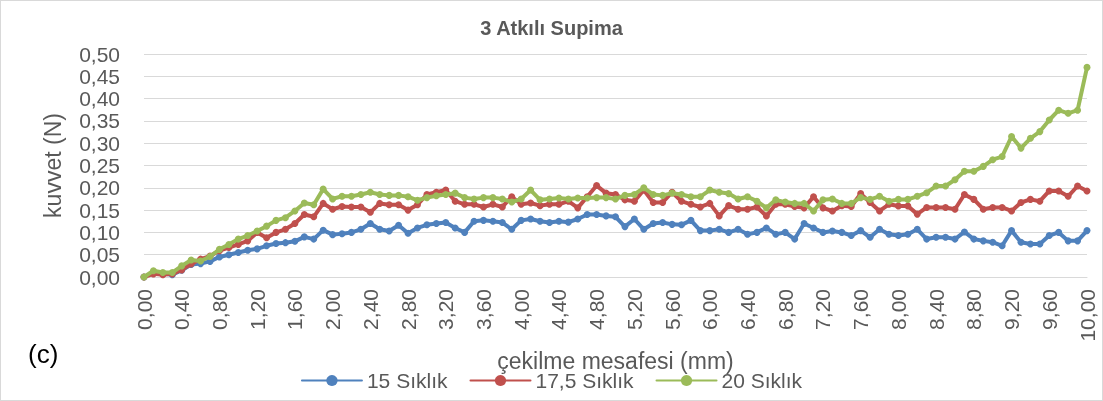  What do you see at coordinates (219, 309) in the screenshot?
I see `x-tick-label: 0,80` at bounding box center [219, 309].